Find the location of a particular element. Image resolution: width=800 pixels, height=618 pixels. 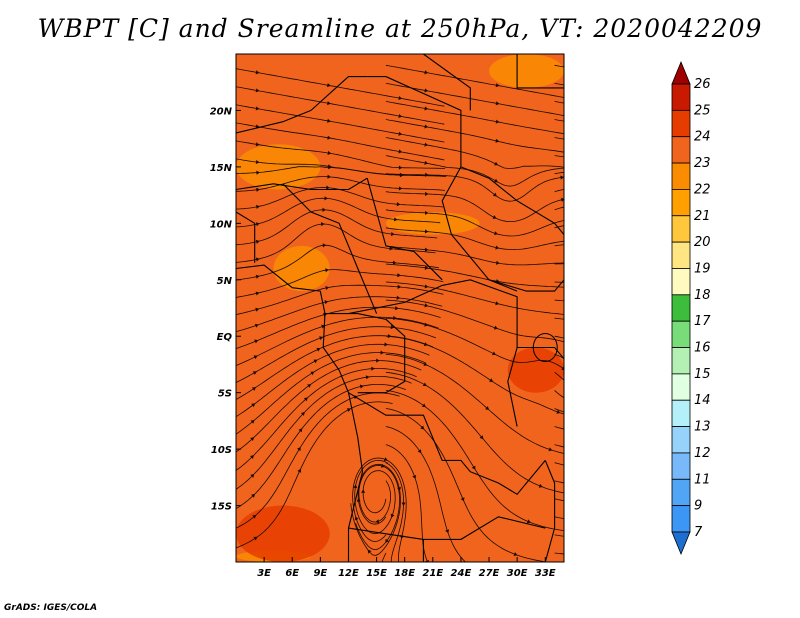

gulf-guinea-patch is located at coordinates (301, 268).